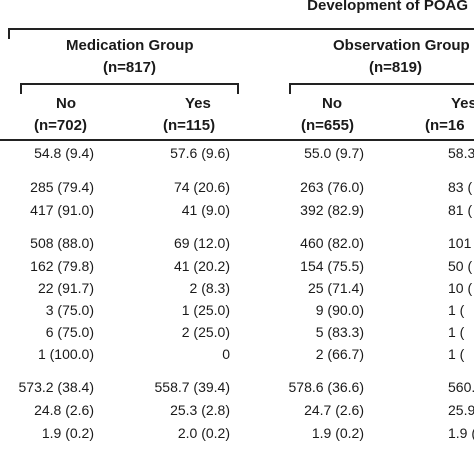  What do you see at coordinates (64, 153) in the screenshot?
I see `table-cell: 54.8 (9.4)` at bounding box center [64, 153].